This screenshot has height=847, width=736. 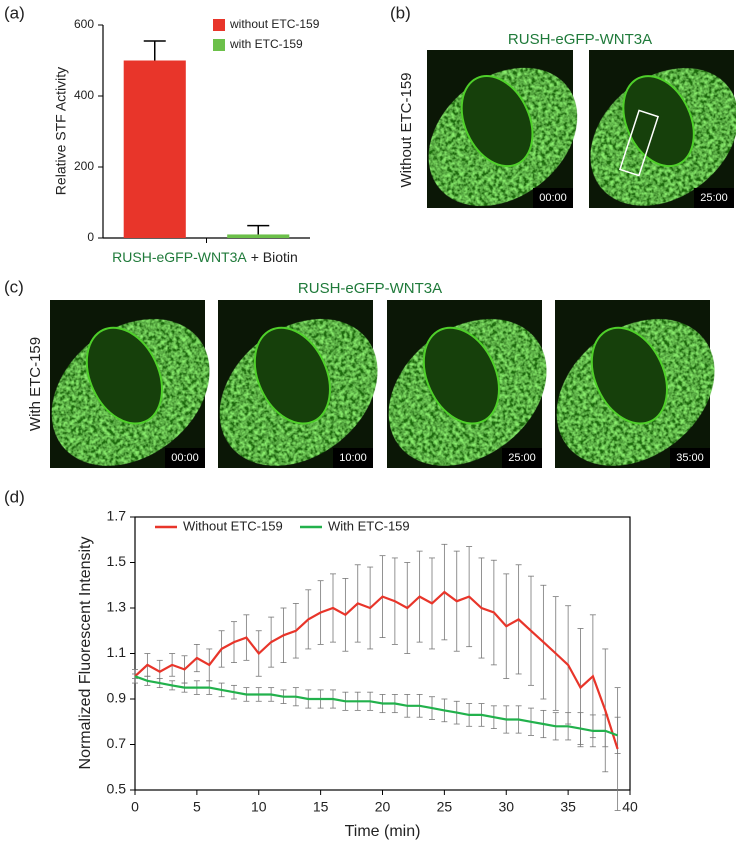 I want to click on y-tick-label: 0.5, so click(x=117, y=789).